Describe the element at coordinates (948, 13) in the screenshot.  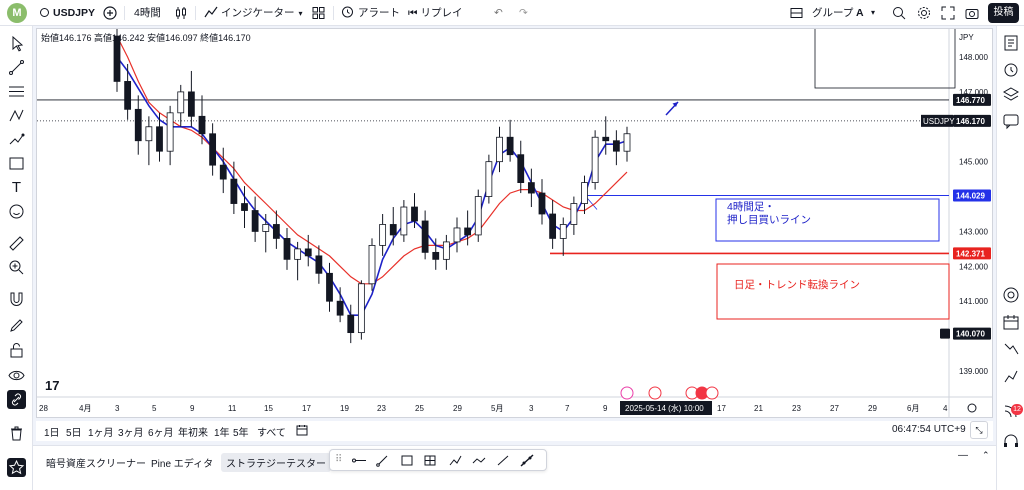
I see `fullscreen-icon` at that location.